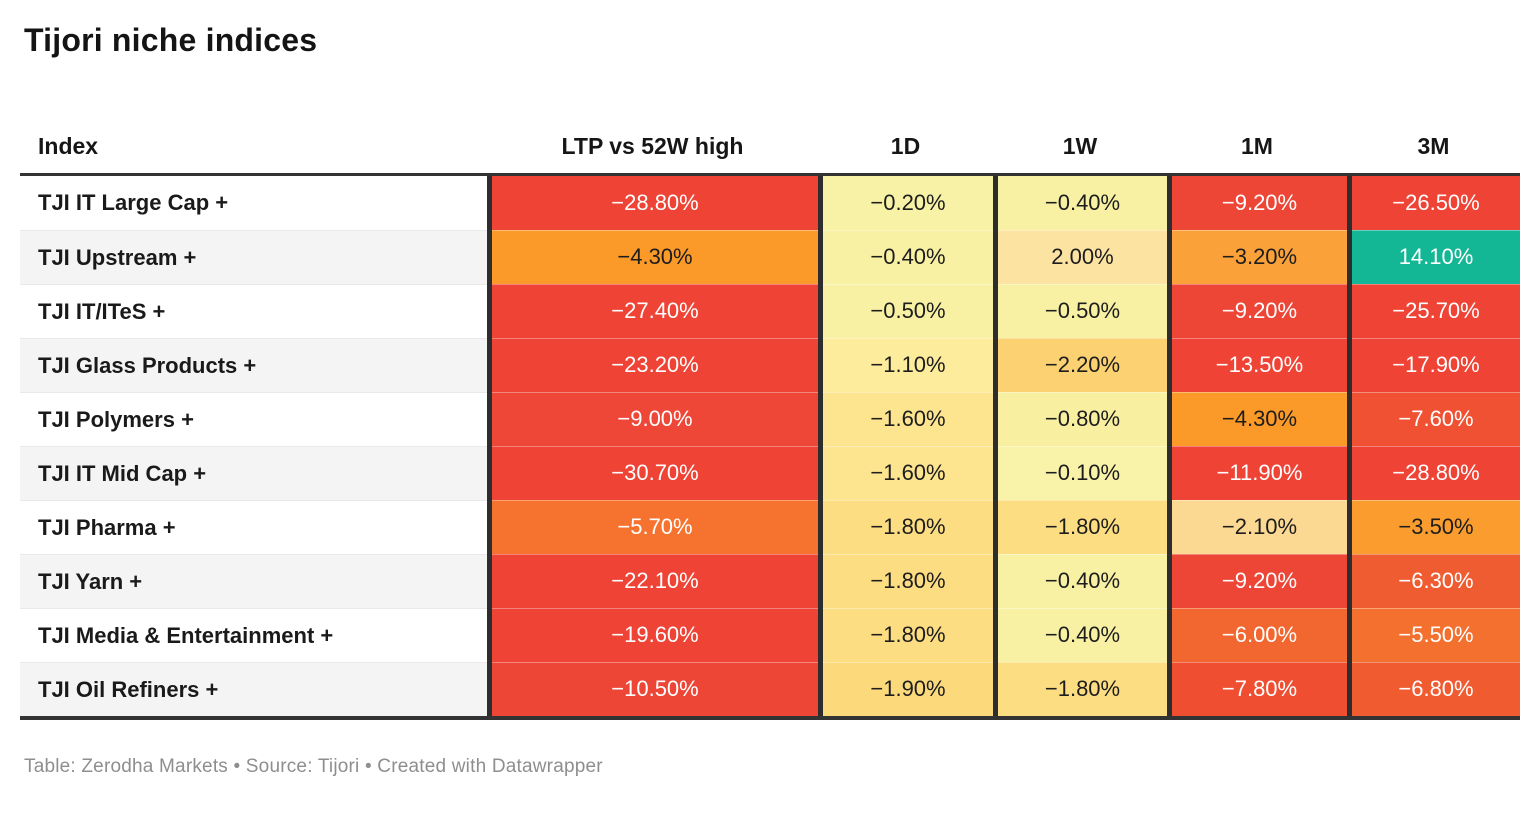 This screenshot has height=832, width=1540. Describe the element at coordinates (652, 146) in the screenshot. I see `column-header-ltp-vs-52w-high: LTP vs 52W high` at that location.